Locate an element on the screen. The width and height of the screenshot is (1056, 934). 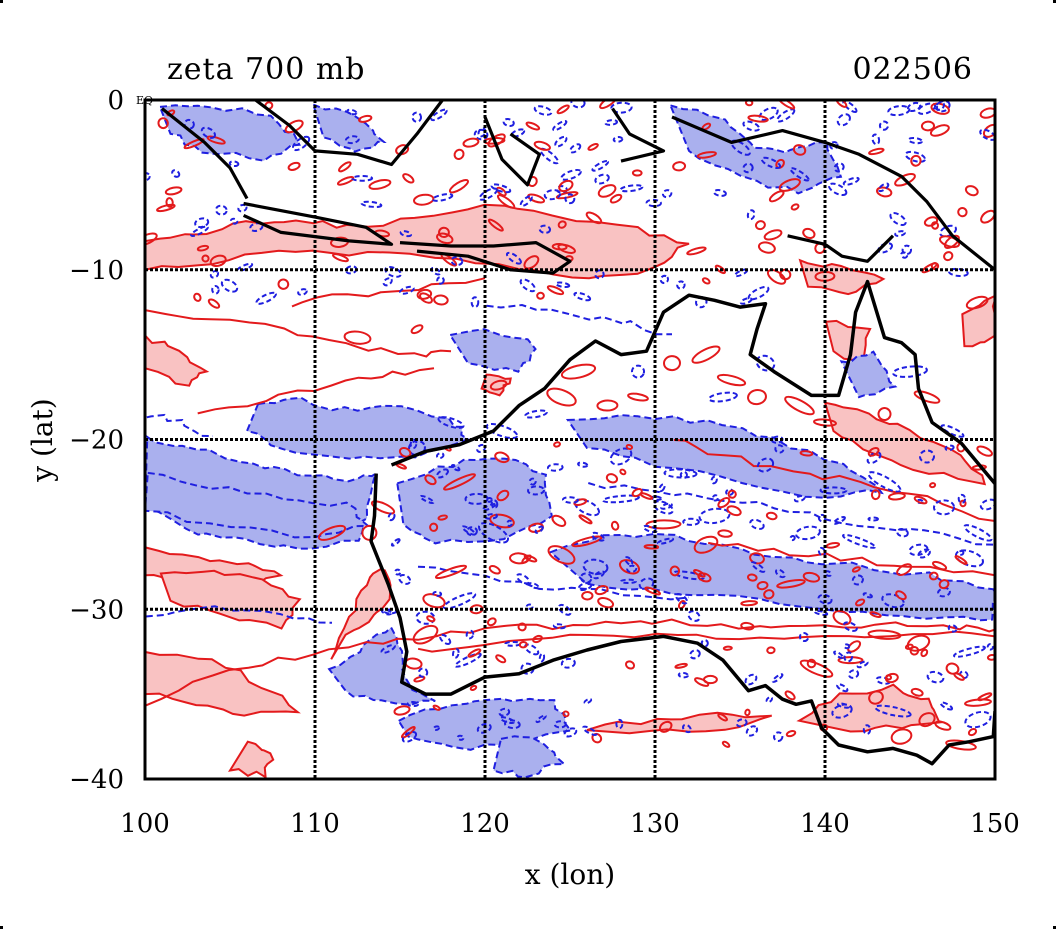
negative-contour-line is located at coordinates (180, 425).